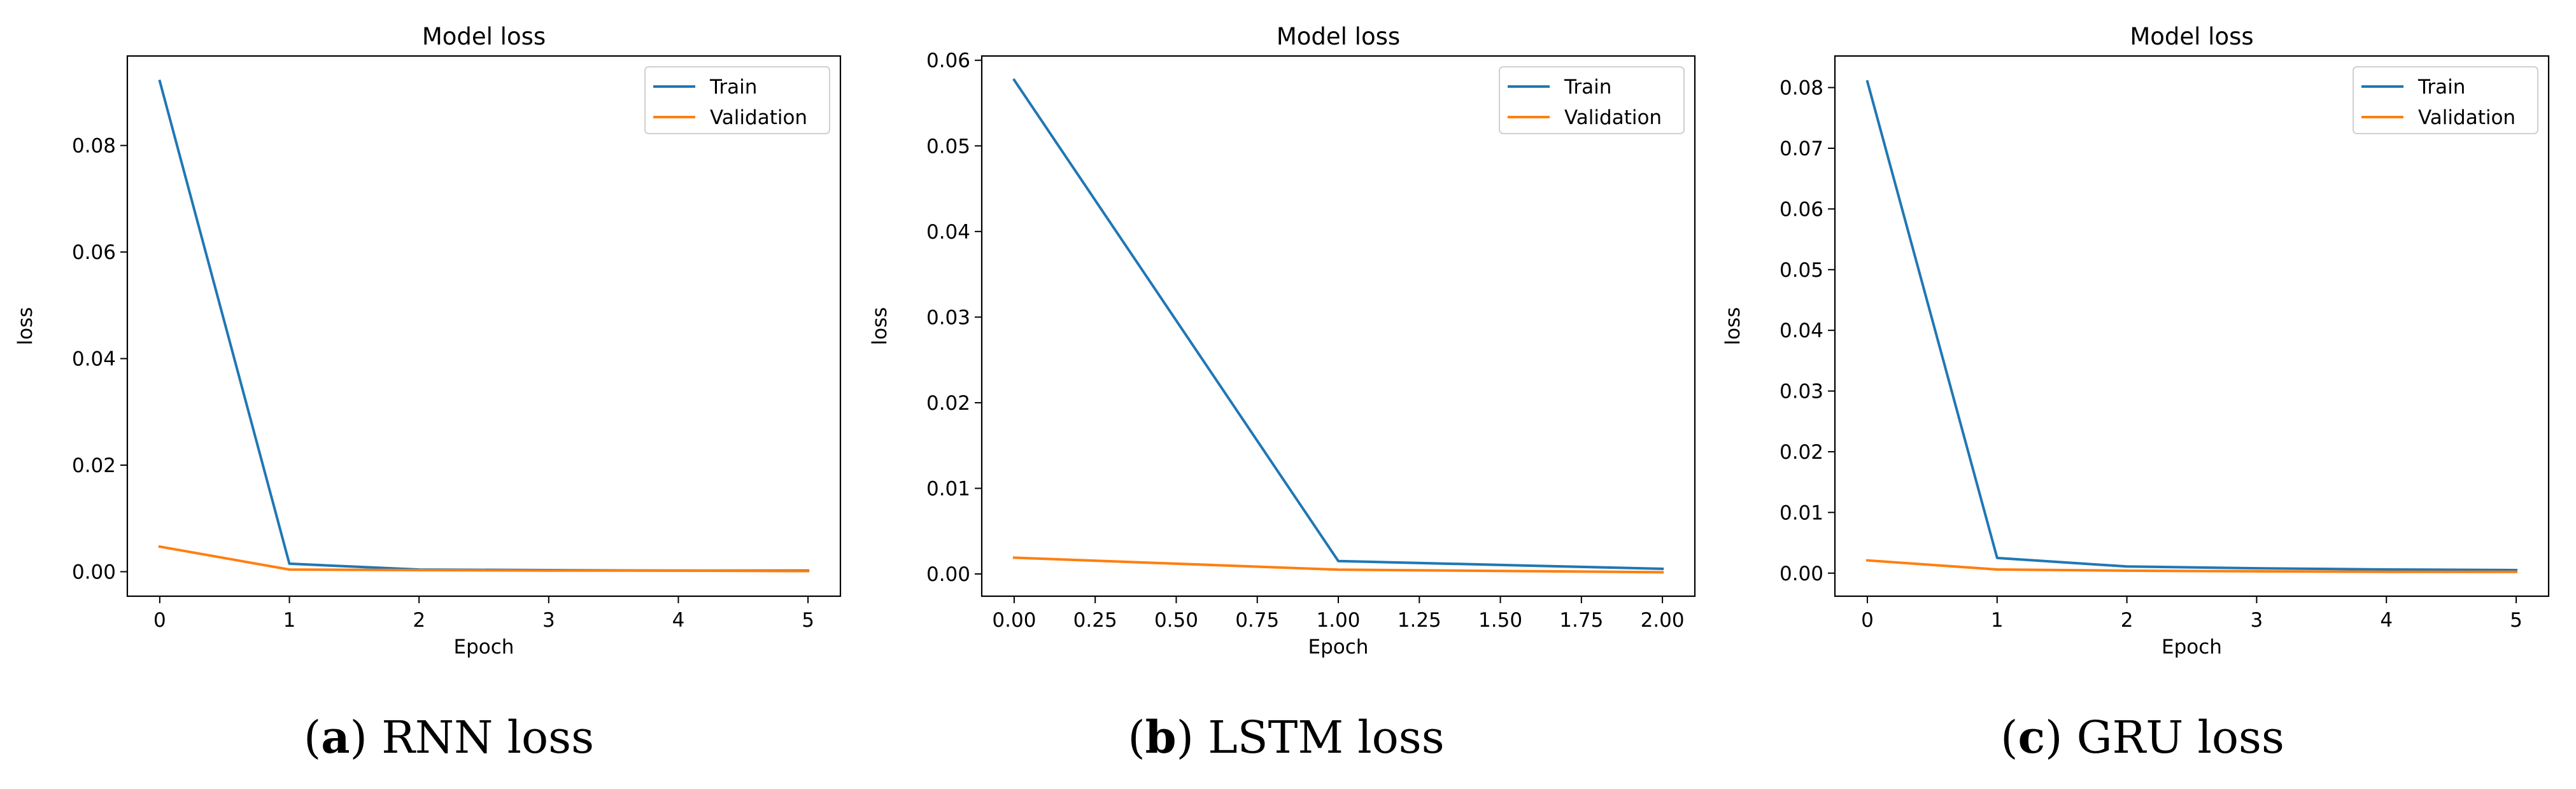  I want to click on caption-text: RNN loss, so click(487, 737).